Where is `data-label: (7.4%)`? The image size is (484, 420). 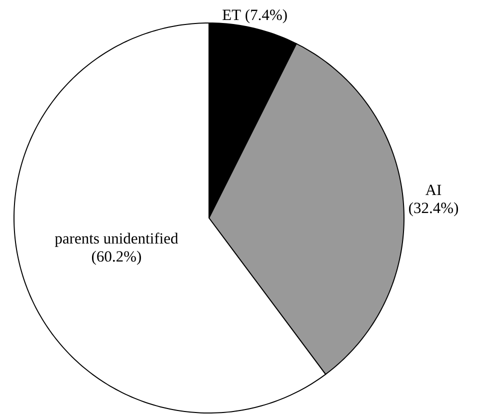 data-label: (7.4%) is located at coordinates (266, 16).